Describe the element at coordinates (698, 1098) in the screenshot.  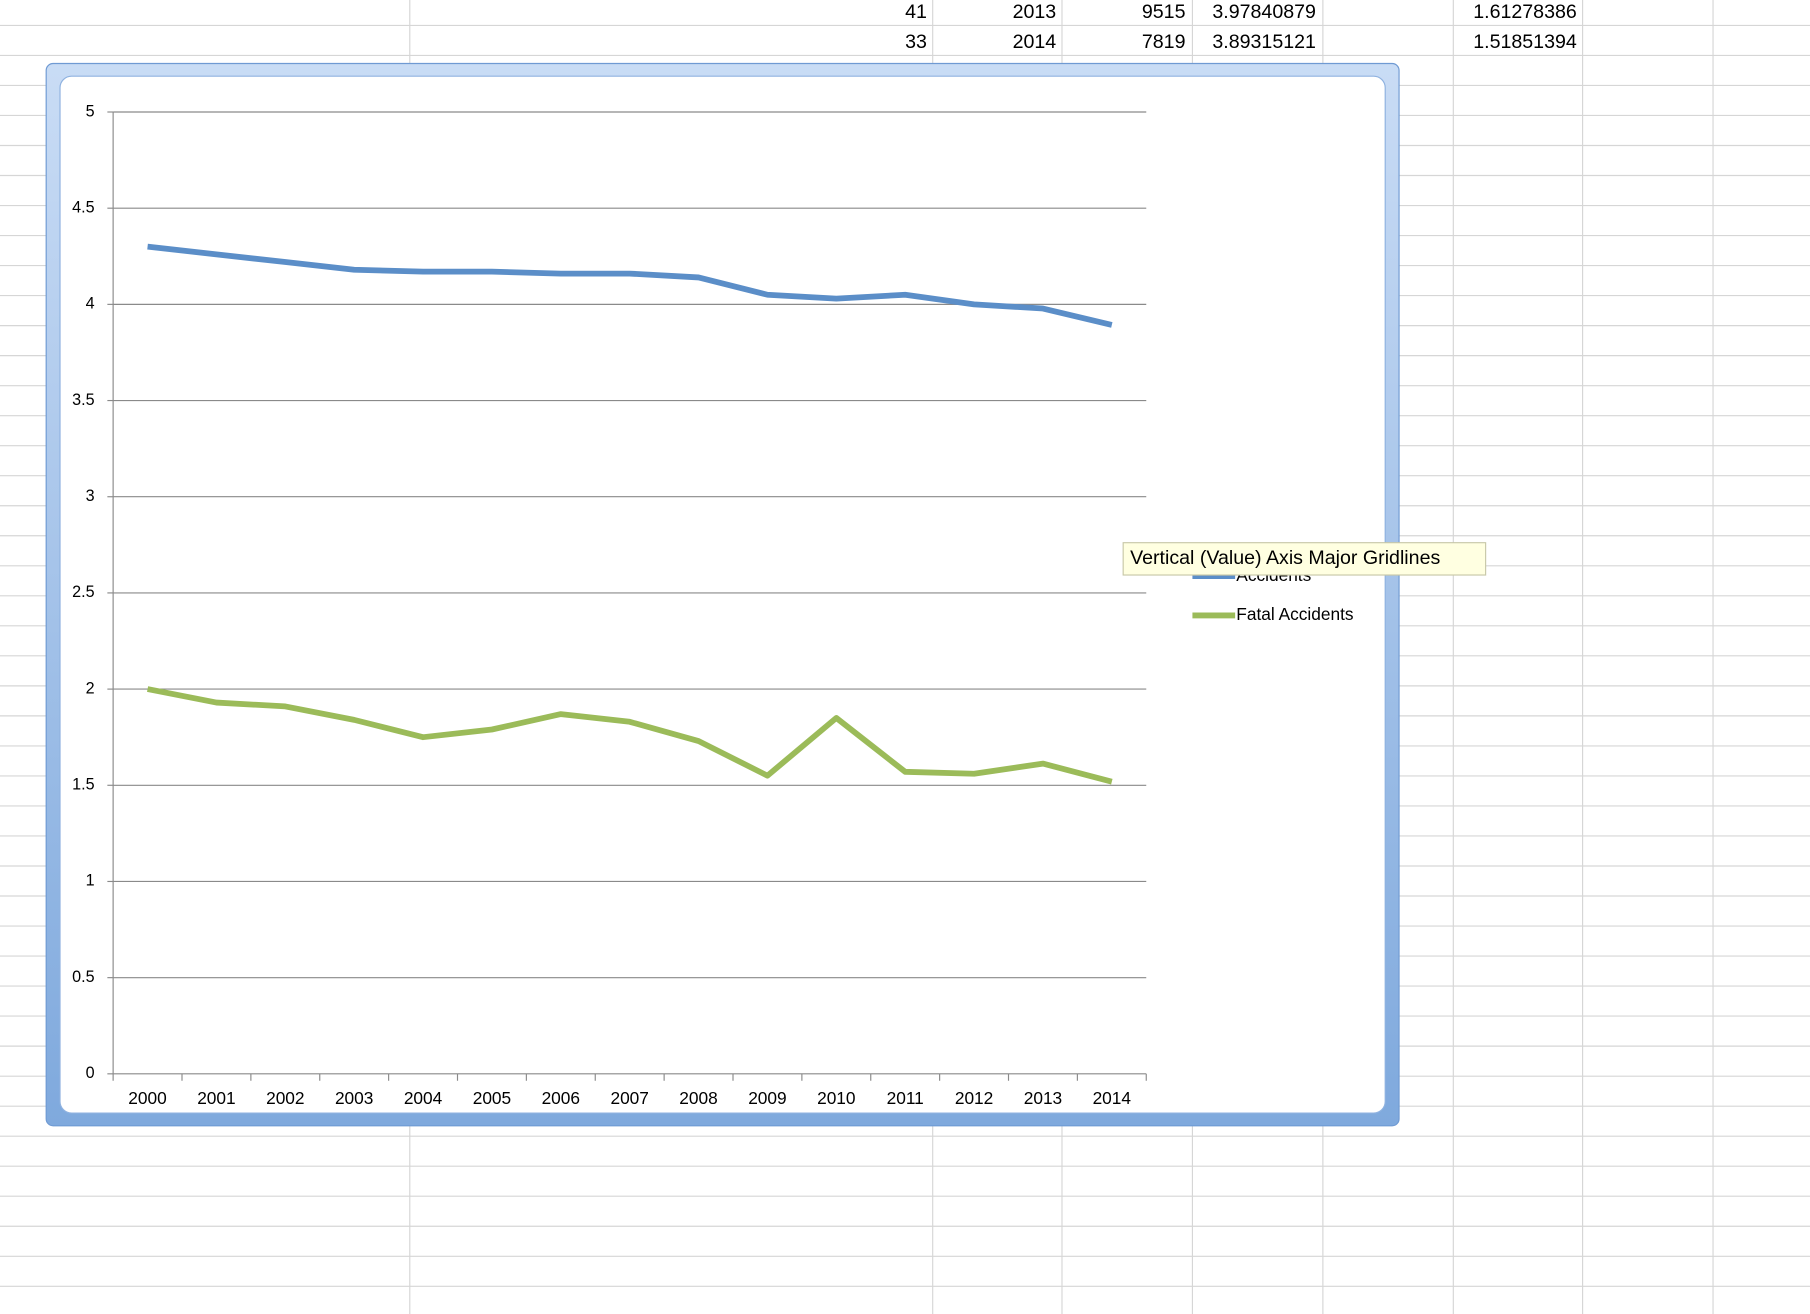
I see `x-tick-label: 2008` at that location.